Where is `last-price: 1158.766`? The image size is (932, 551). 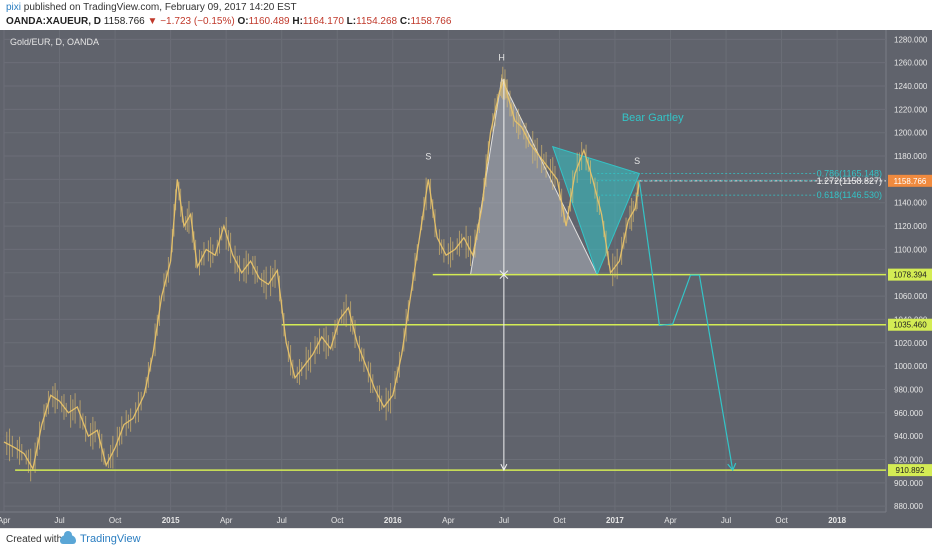
last-price: 1158.766 is located at coordinates (124, 21).